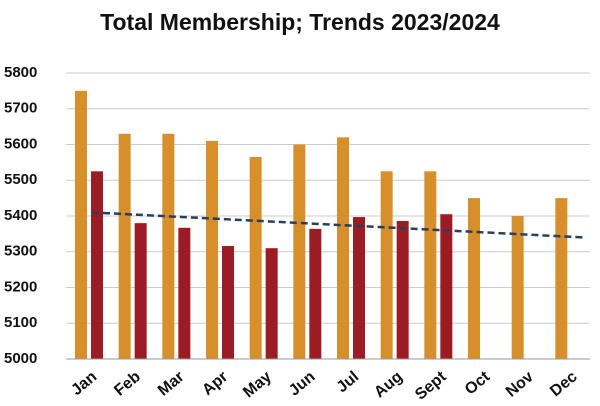 This screenshot has height=406, width=600. I want to click on x-tick-label: Sept, so click(431, 386).